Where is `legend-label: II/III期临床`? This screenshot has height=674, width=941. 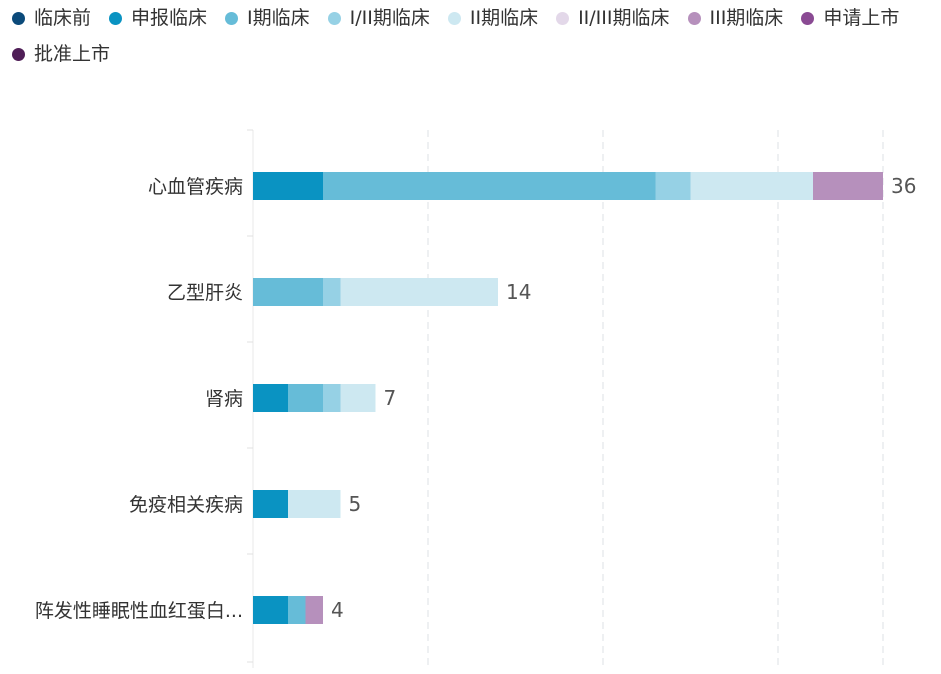 legend-label: II/III期临床 is located at coordinates (624, 18).